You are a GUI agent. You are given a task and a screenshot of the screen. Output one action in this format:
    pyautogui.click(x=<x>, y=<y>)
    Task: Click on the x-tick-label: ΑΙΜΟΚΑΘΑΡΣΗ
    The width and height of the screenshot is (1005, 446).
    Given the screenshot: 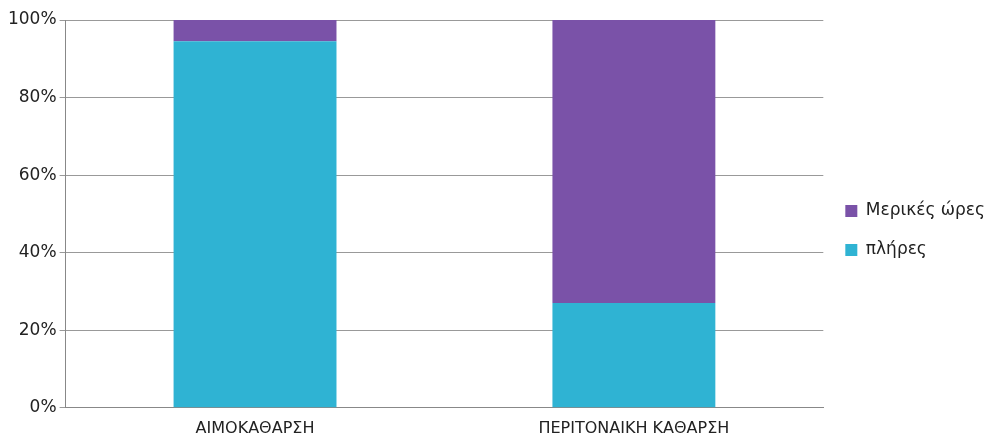 What is the action you would take?
    pyautogui.click(x=255, y=427)
    